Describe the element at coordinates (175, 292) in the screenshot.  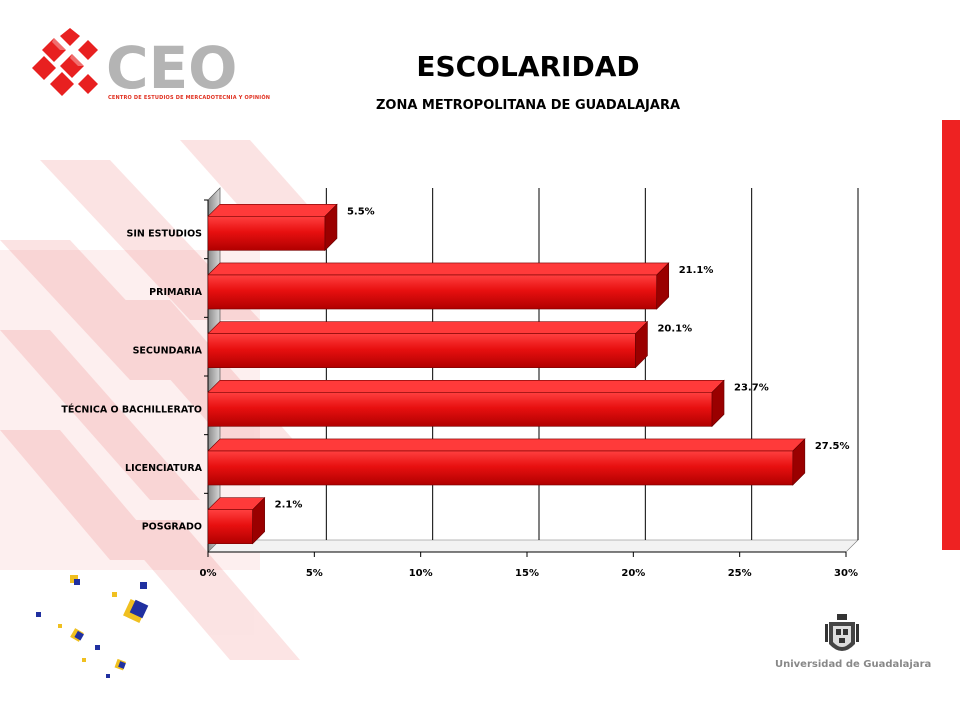
I see `category-label: PRIMARIA` at that location.